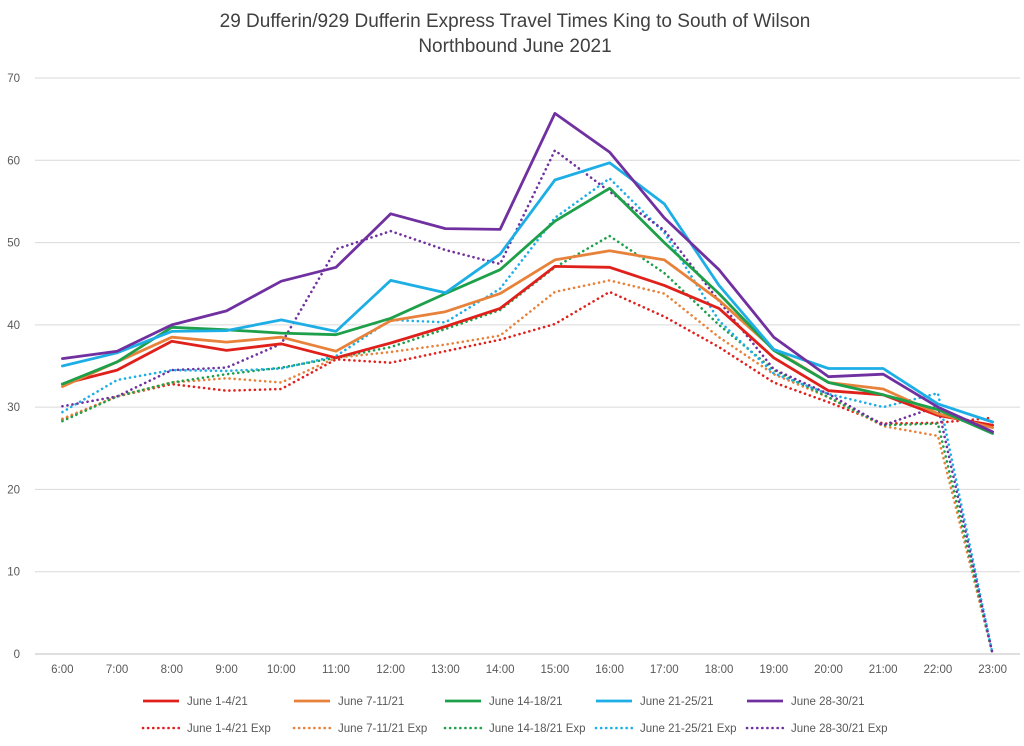 This screenshot has width=1024, height=746. Describe the element at coordinates (13, 490) in the screenshot. I see `y-tick-label: 20` at that location.